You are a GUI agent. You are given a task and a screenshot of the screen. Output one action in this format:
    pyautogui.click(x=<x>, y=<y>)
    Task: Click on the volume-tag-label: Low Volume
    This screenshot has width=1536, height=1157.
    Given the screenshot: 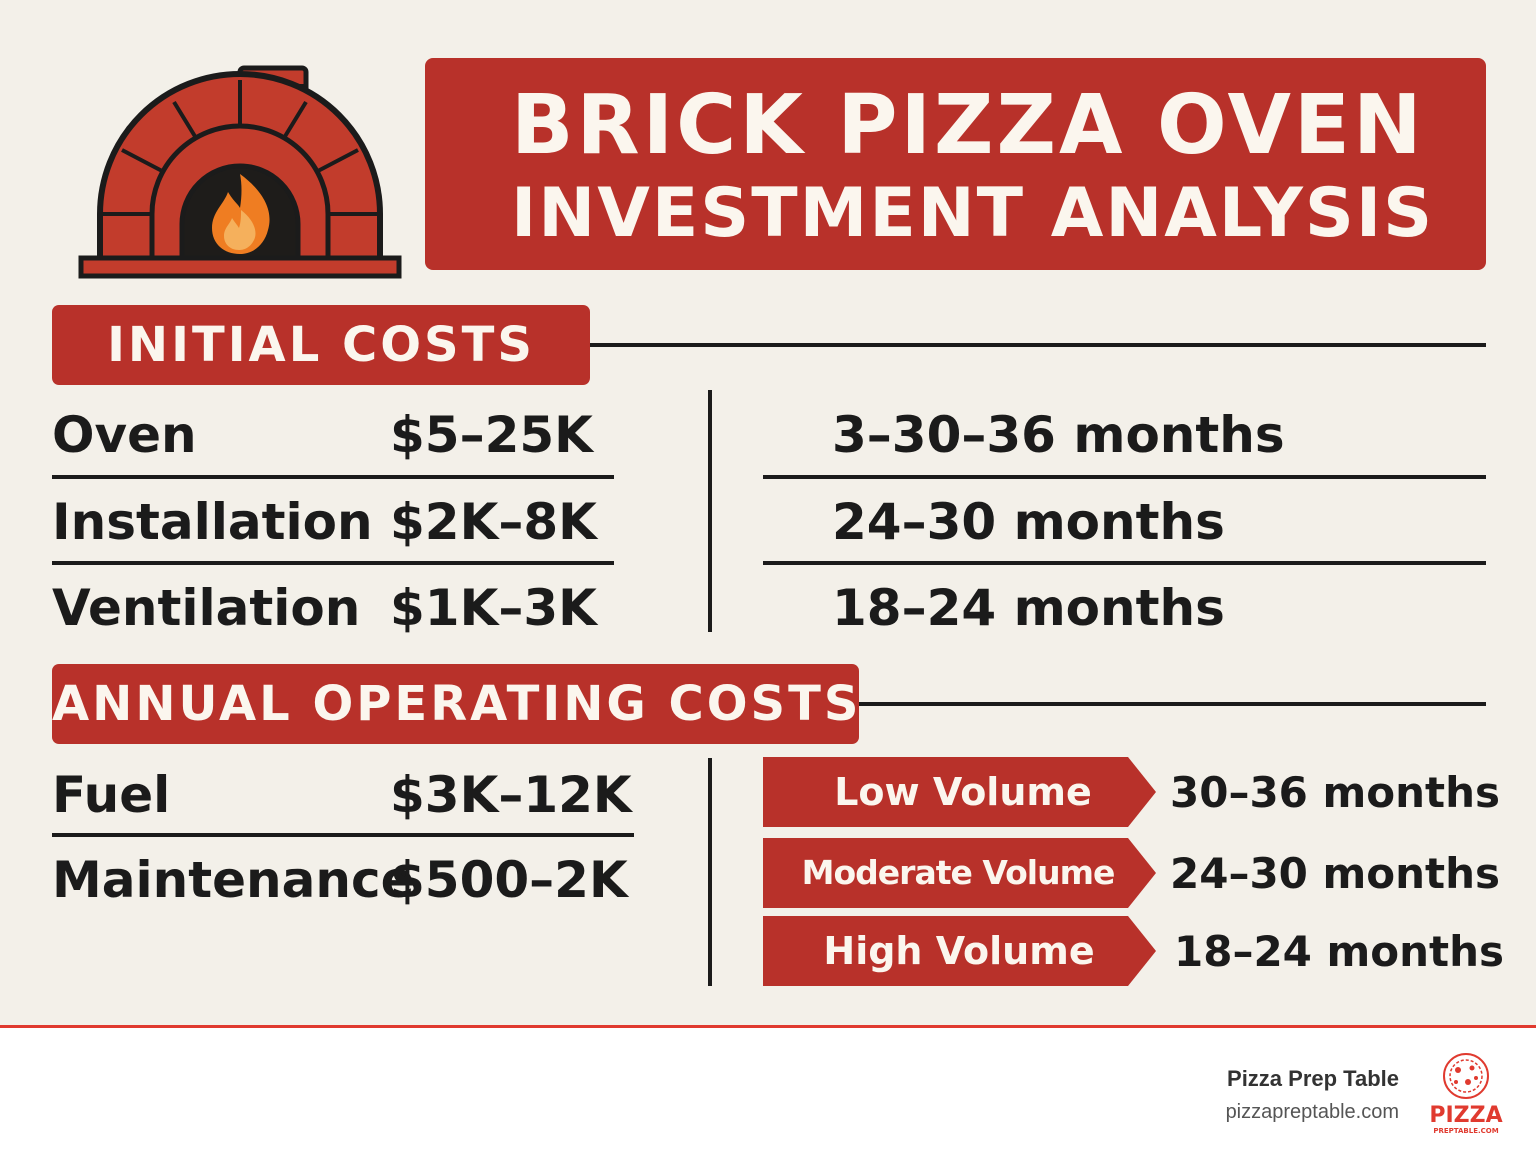 What is the action you would take?
    pyautogui.click(x=963, y=792)
    